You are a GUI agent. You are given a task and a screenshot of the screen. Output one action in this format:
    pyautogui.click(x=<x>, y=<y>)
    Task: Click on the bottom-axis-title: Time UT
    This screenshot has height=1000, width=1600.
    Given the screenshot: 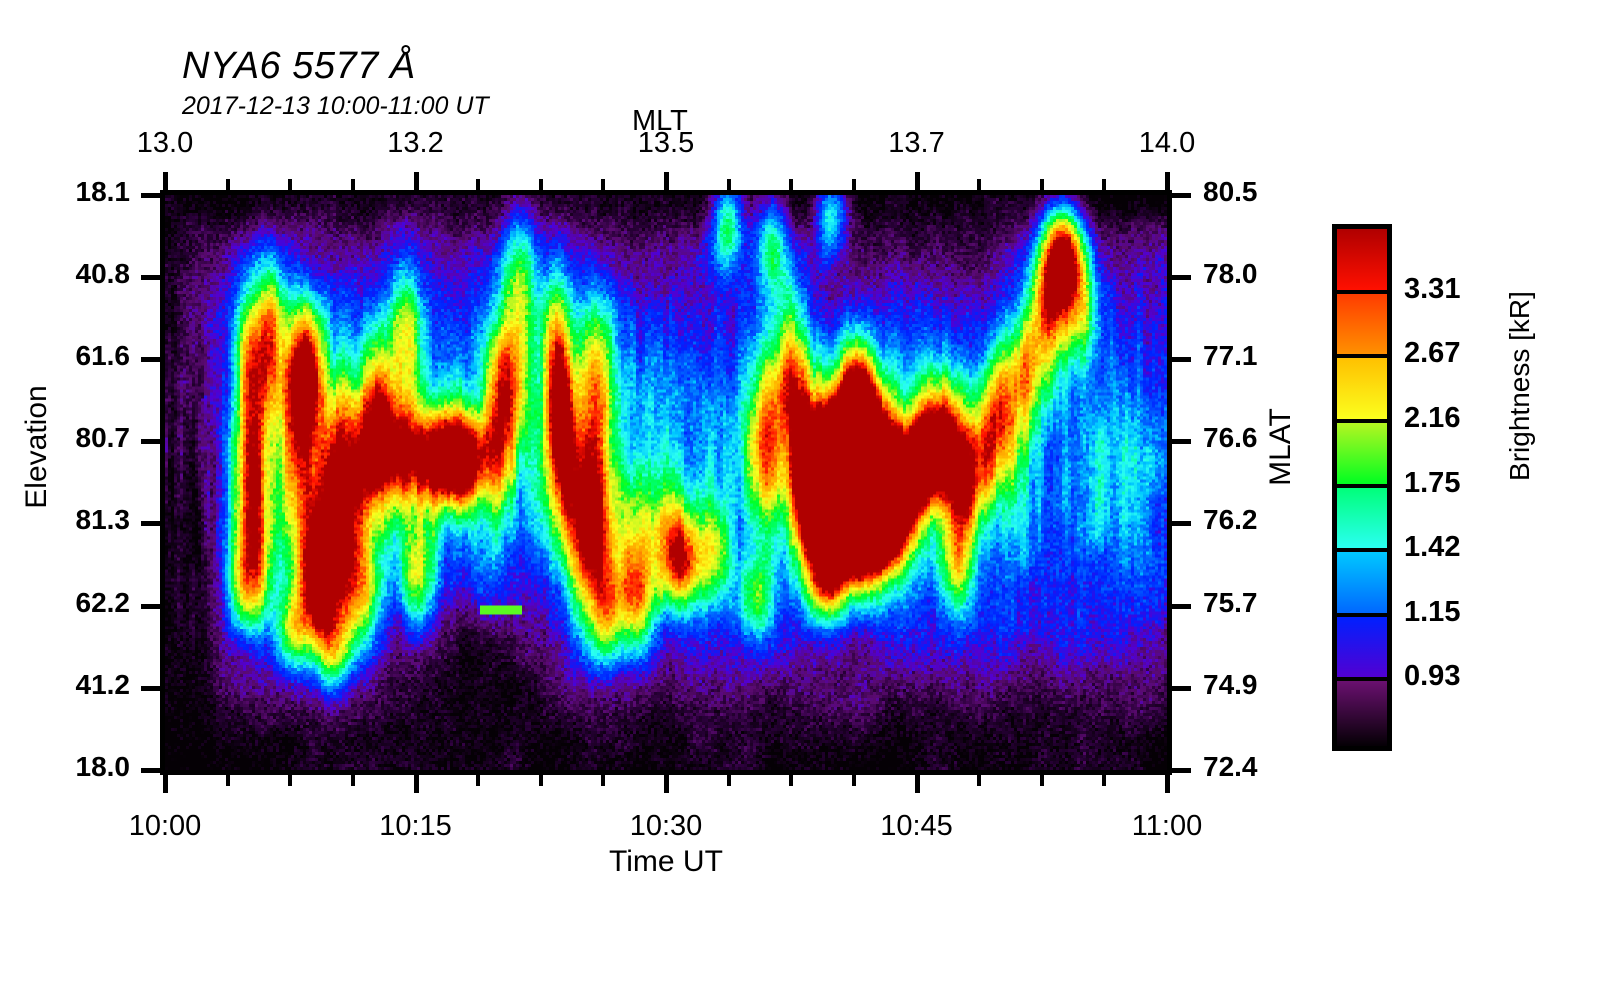 What is the action you would take?
    pyautogui.click(x=666, y=861)
    